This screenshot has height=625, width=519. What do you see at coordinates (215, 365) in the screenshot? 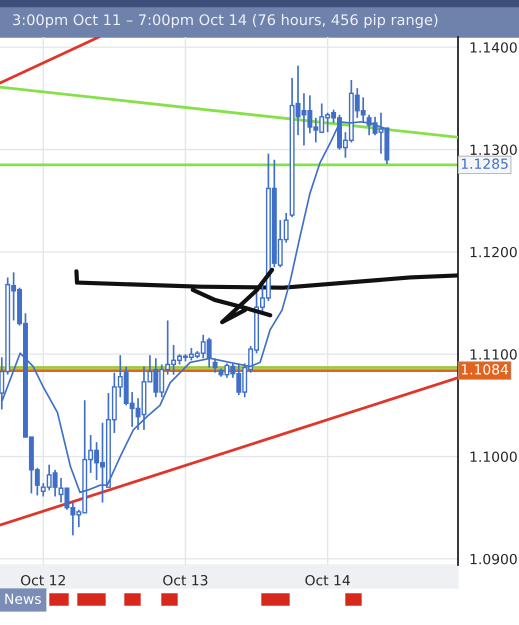
I see `candlestick` at bounding box center [215, 365].